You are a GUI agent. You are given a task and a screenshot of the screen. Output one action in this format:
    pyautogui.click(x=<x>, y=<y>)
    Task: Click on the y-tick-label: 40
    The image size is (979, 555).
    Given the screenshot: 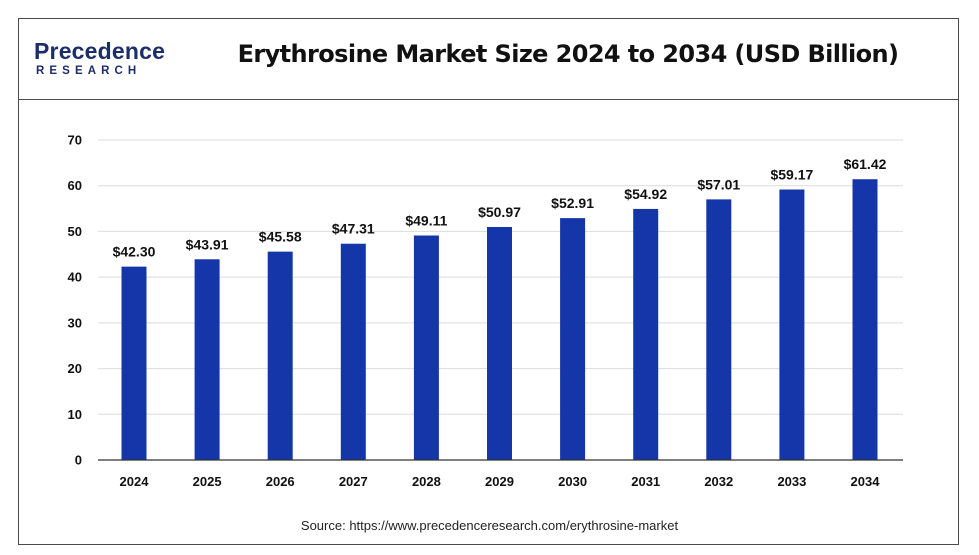 What is the action you would take?
    pyautogui.click(x=75, y=277)
    